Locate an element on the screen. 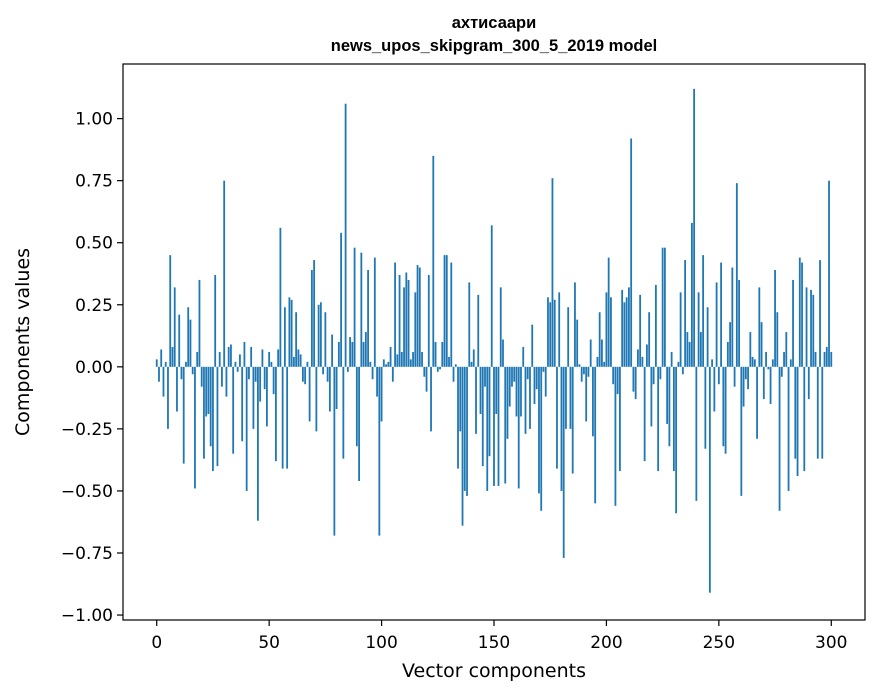 Image resolution: width=880 pixels, height=696 pixels. y-tick-label: 0.00 is located at coordinates (94, 368).